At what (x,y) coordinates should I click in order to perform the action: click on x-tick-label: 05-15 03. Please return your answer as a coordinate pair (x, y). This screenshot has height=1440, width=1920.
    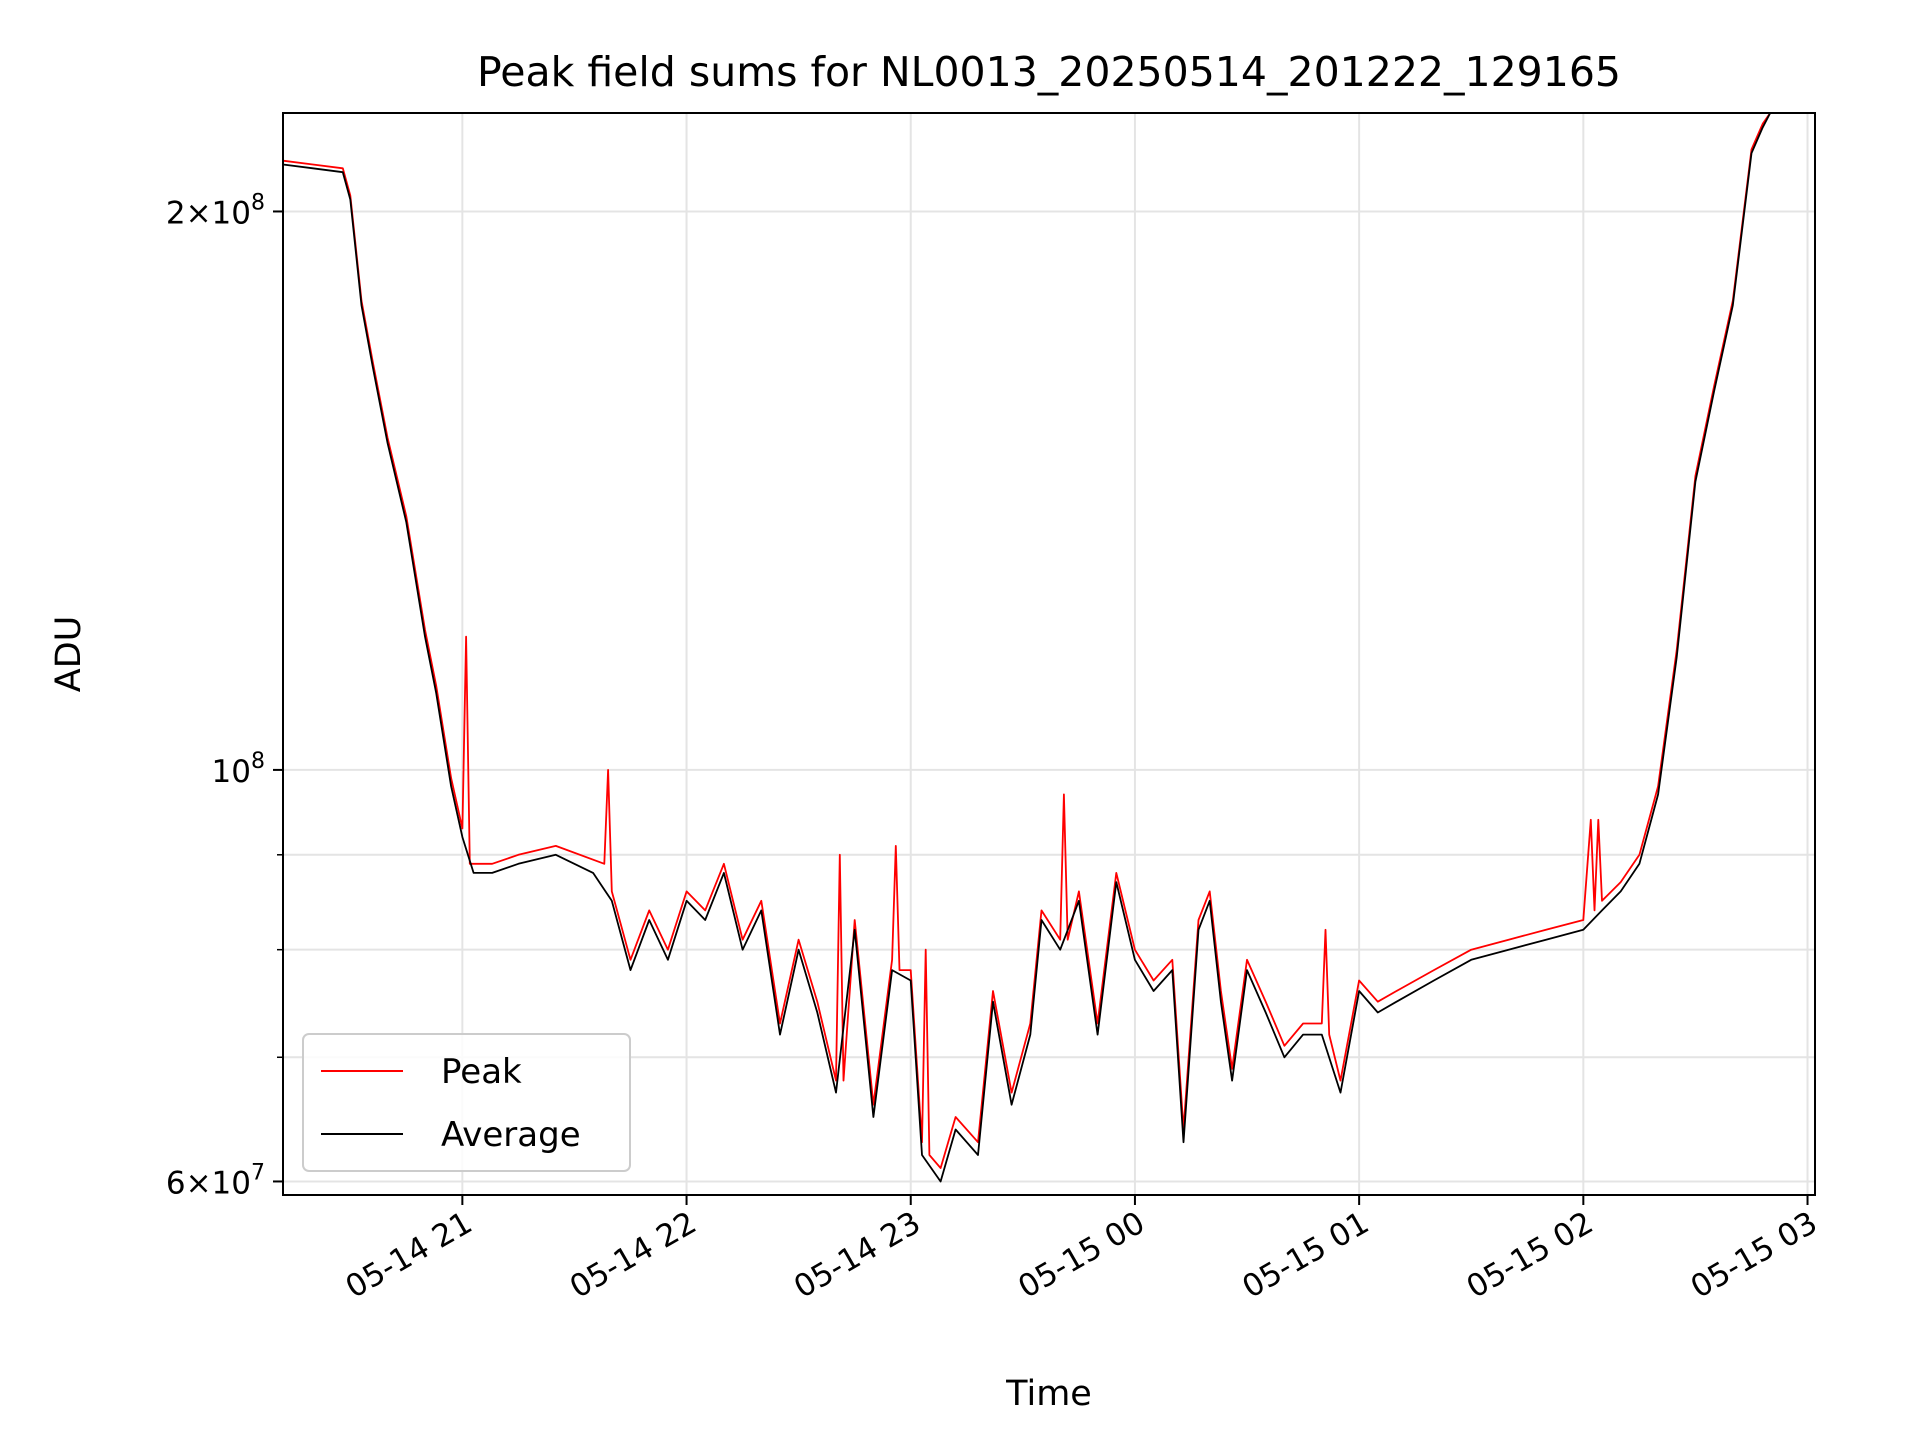
    Looking at the image, I should click on (1754, 1255).